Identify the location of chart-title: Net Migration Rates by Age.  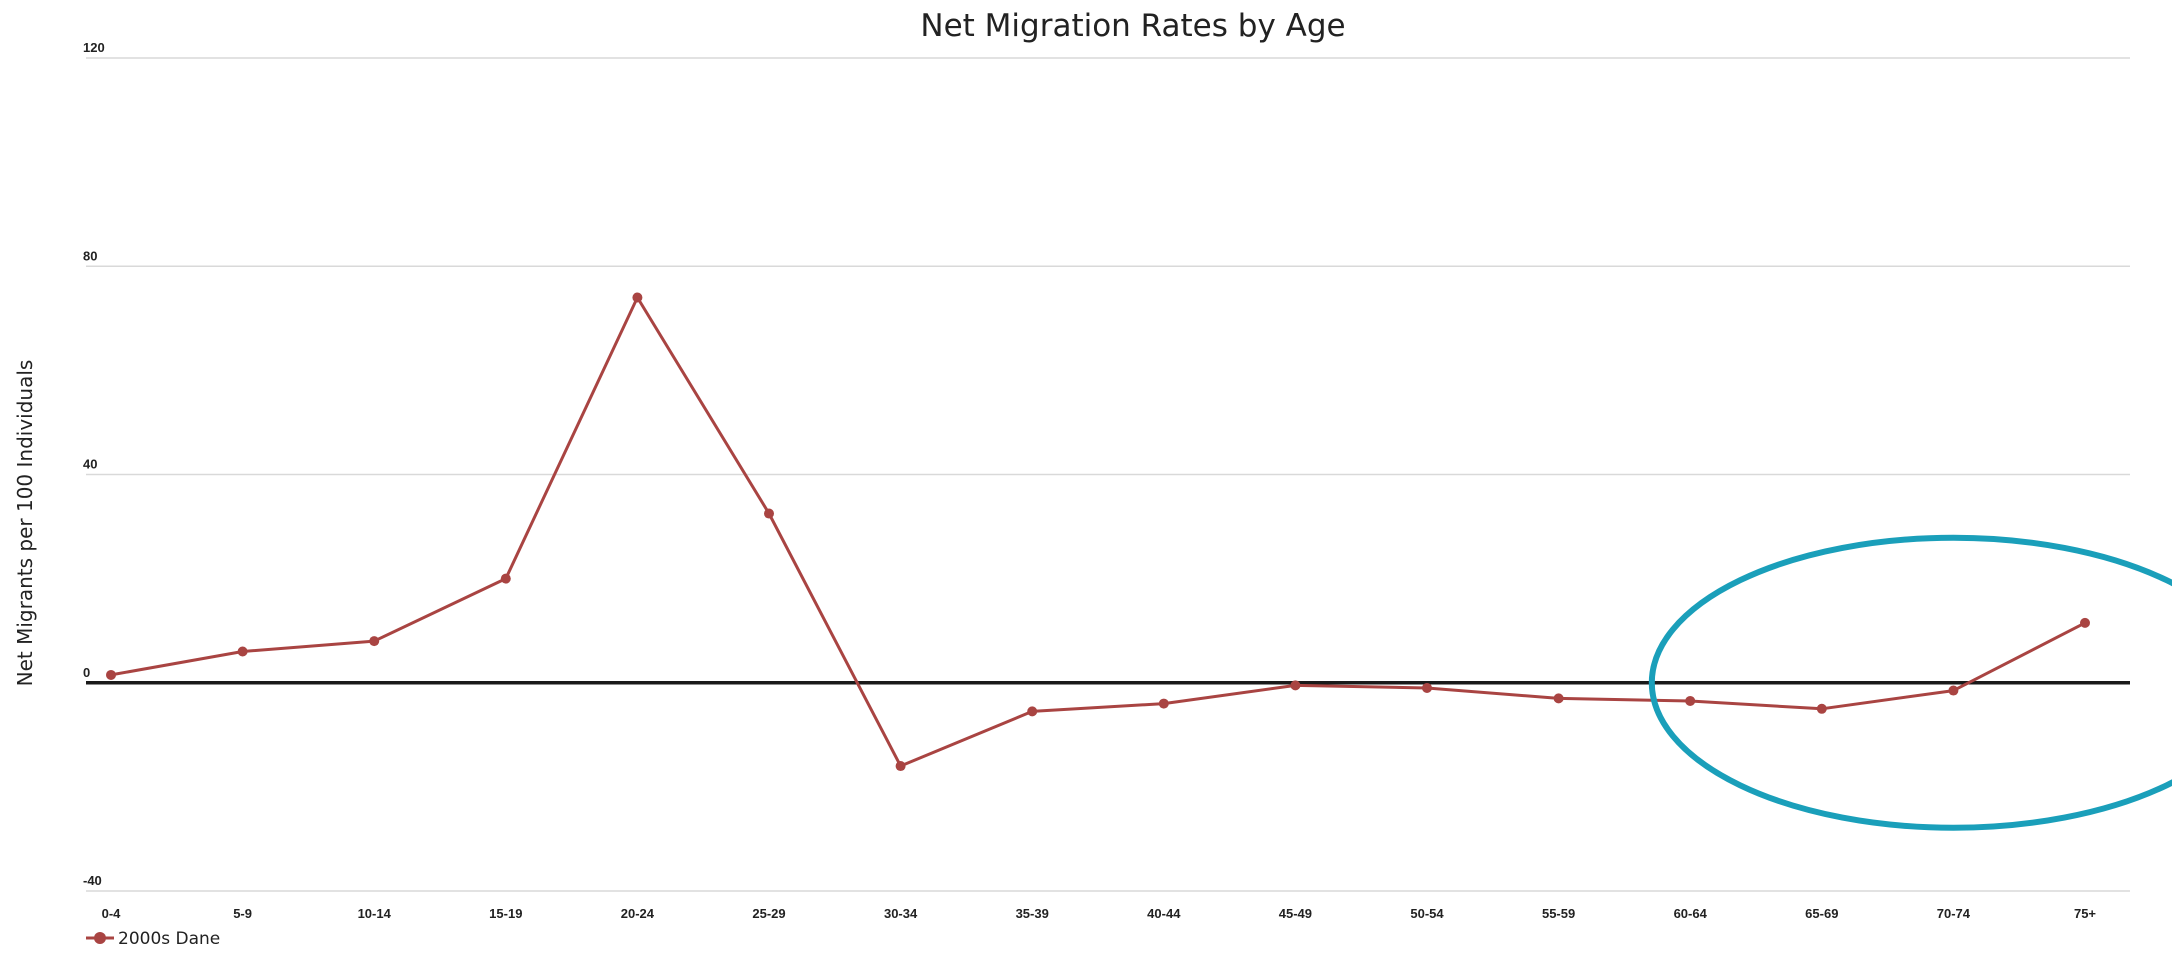
(1132, 26).